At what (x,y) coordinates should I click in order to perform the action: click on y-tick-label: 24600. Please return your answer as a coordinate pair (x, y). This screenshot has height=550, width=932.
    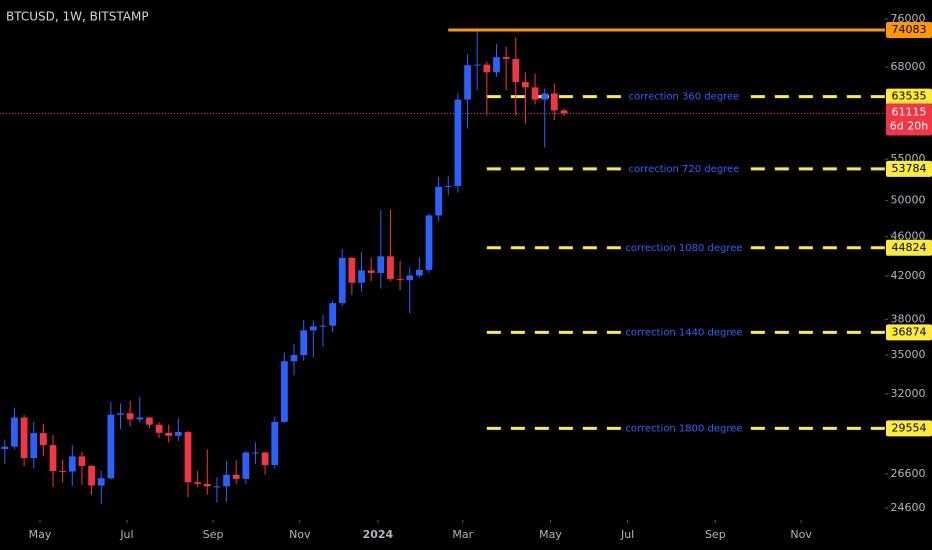
    Looking at the image, I should click on (908, 507).